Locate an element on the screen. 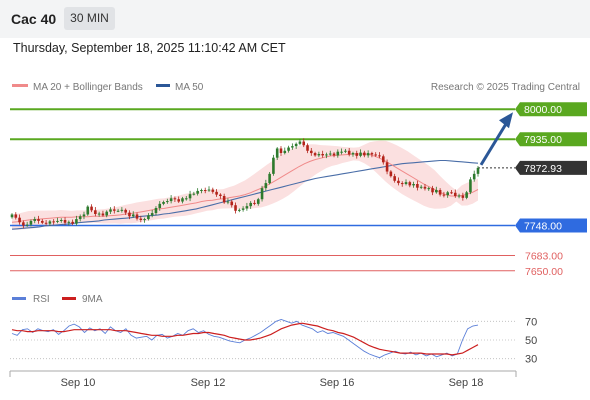 Image resolution: width=590 pixels, height=400 pixels. level-tag-pivot is located at coordinates (551, 225).